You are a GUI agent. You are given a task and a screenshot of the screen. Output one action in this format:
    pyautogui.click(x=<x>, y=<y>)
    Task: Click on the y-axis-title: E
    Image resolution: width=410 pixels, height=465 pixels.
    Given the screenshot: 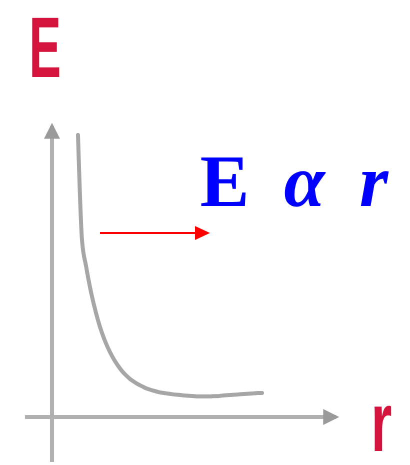 What is the action you would take?
    pyautogui.click(x=45, y=48)
    